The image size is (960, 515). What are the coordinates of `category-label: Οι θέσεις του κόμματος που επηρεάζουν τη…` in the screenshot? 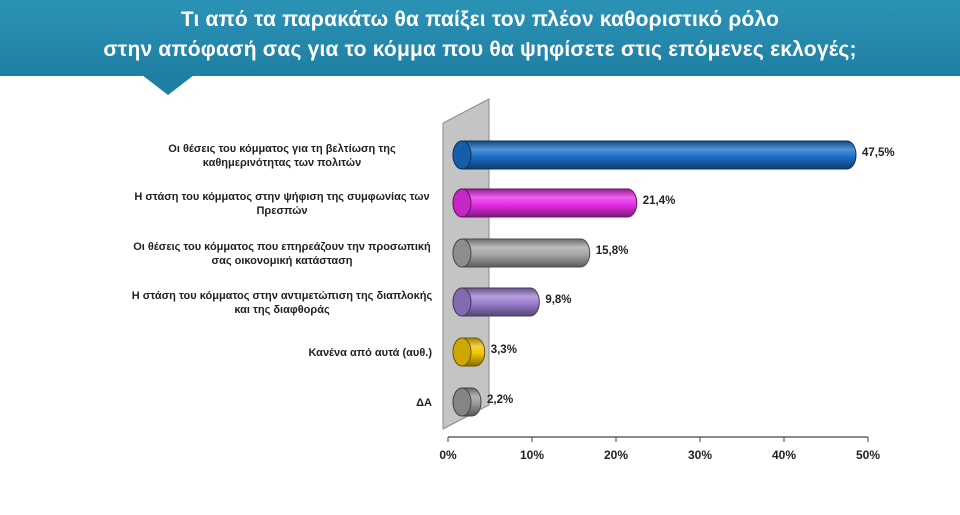 It's located at (282, 254).